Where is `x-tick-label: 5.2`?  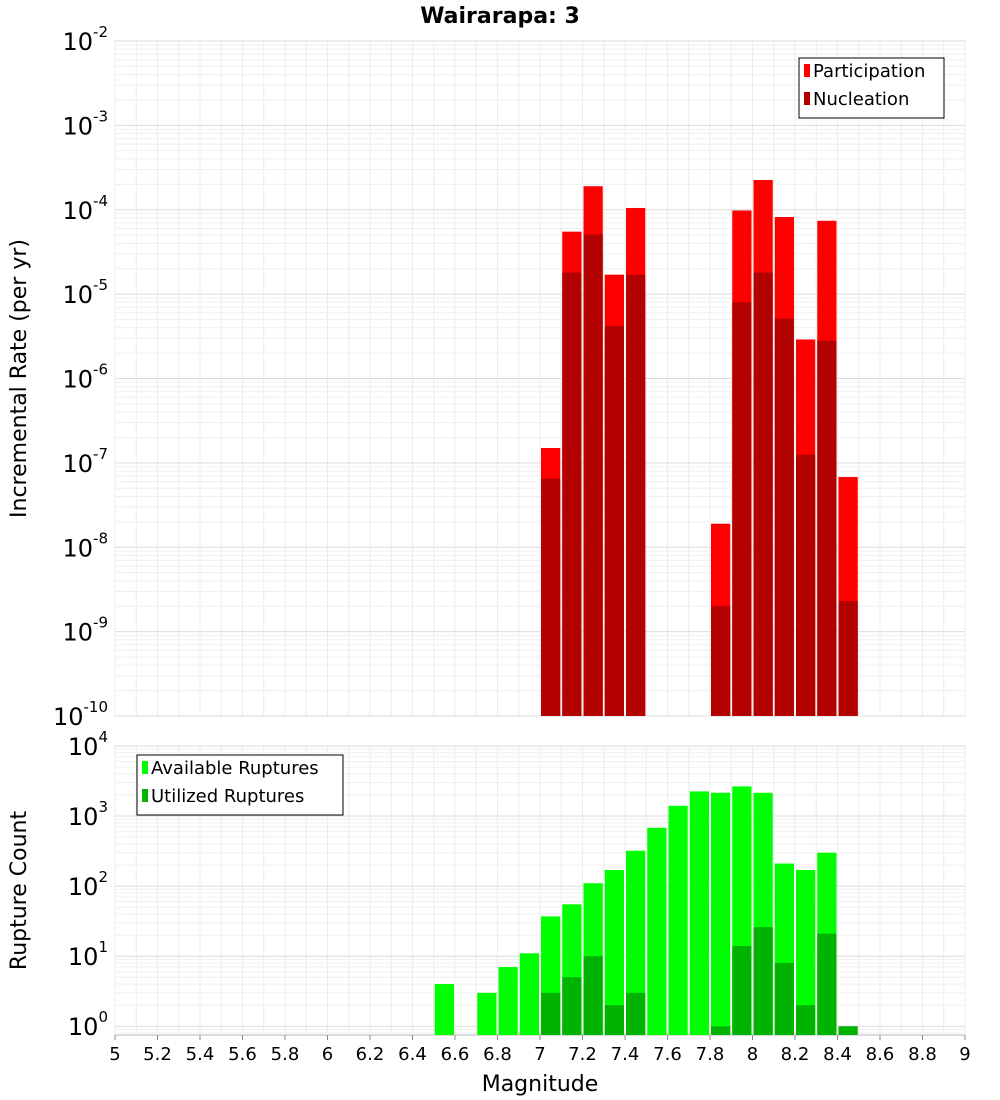 x-tick-label: 5.2 is located at coordinates (157, 1054).